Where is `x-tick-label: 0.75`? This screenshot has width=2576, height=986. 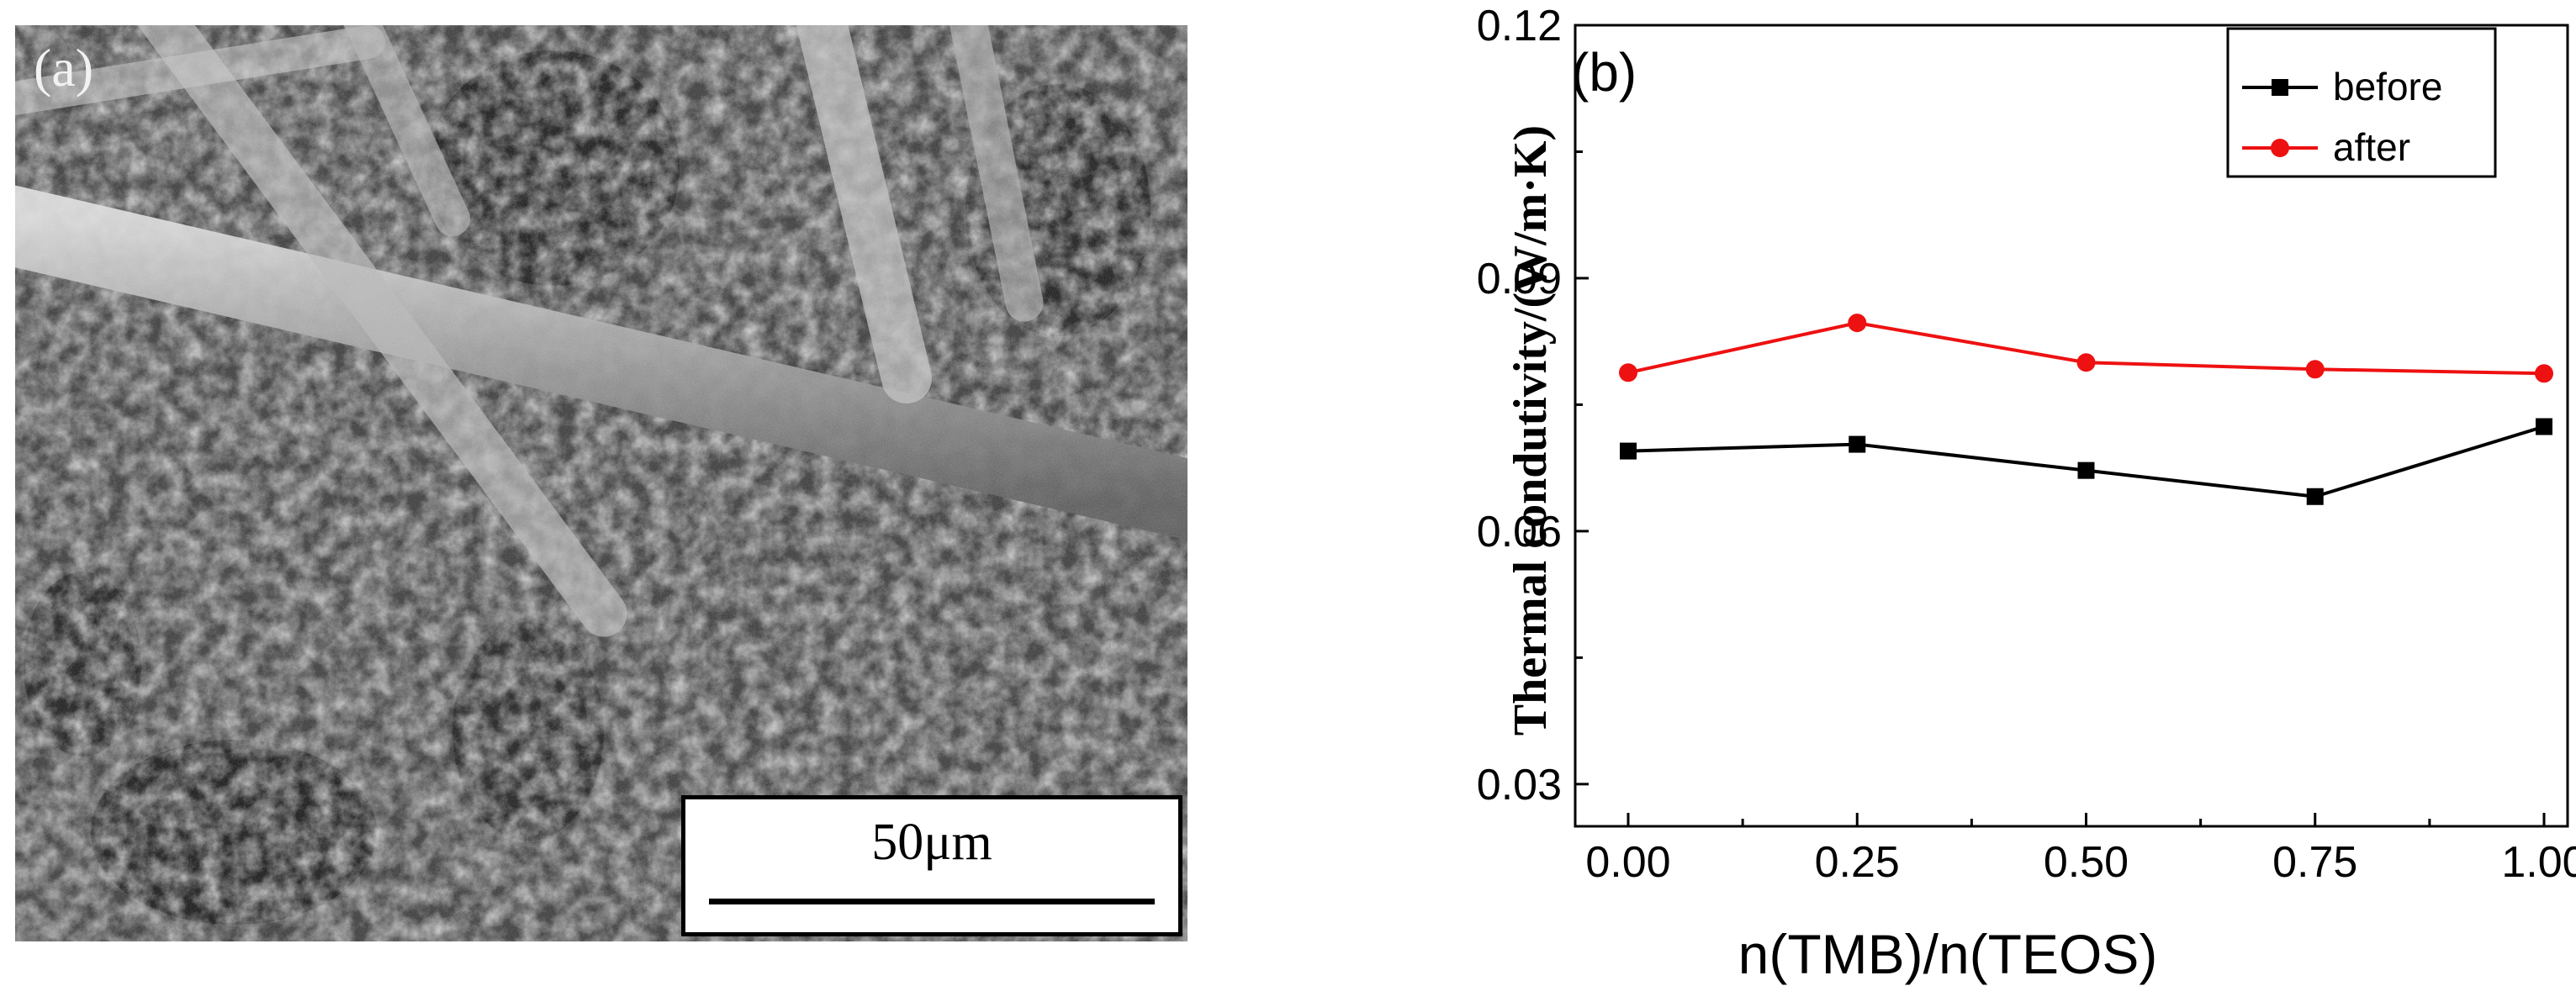
x-tick-label: 0.75 is located at coordinates (2314, 862).